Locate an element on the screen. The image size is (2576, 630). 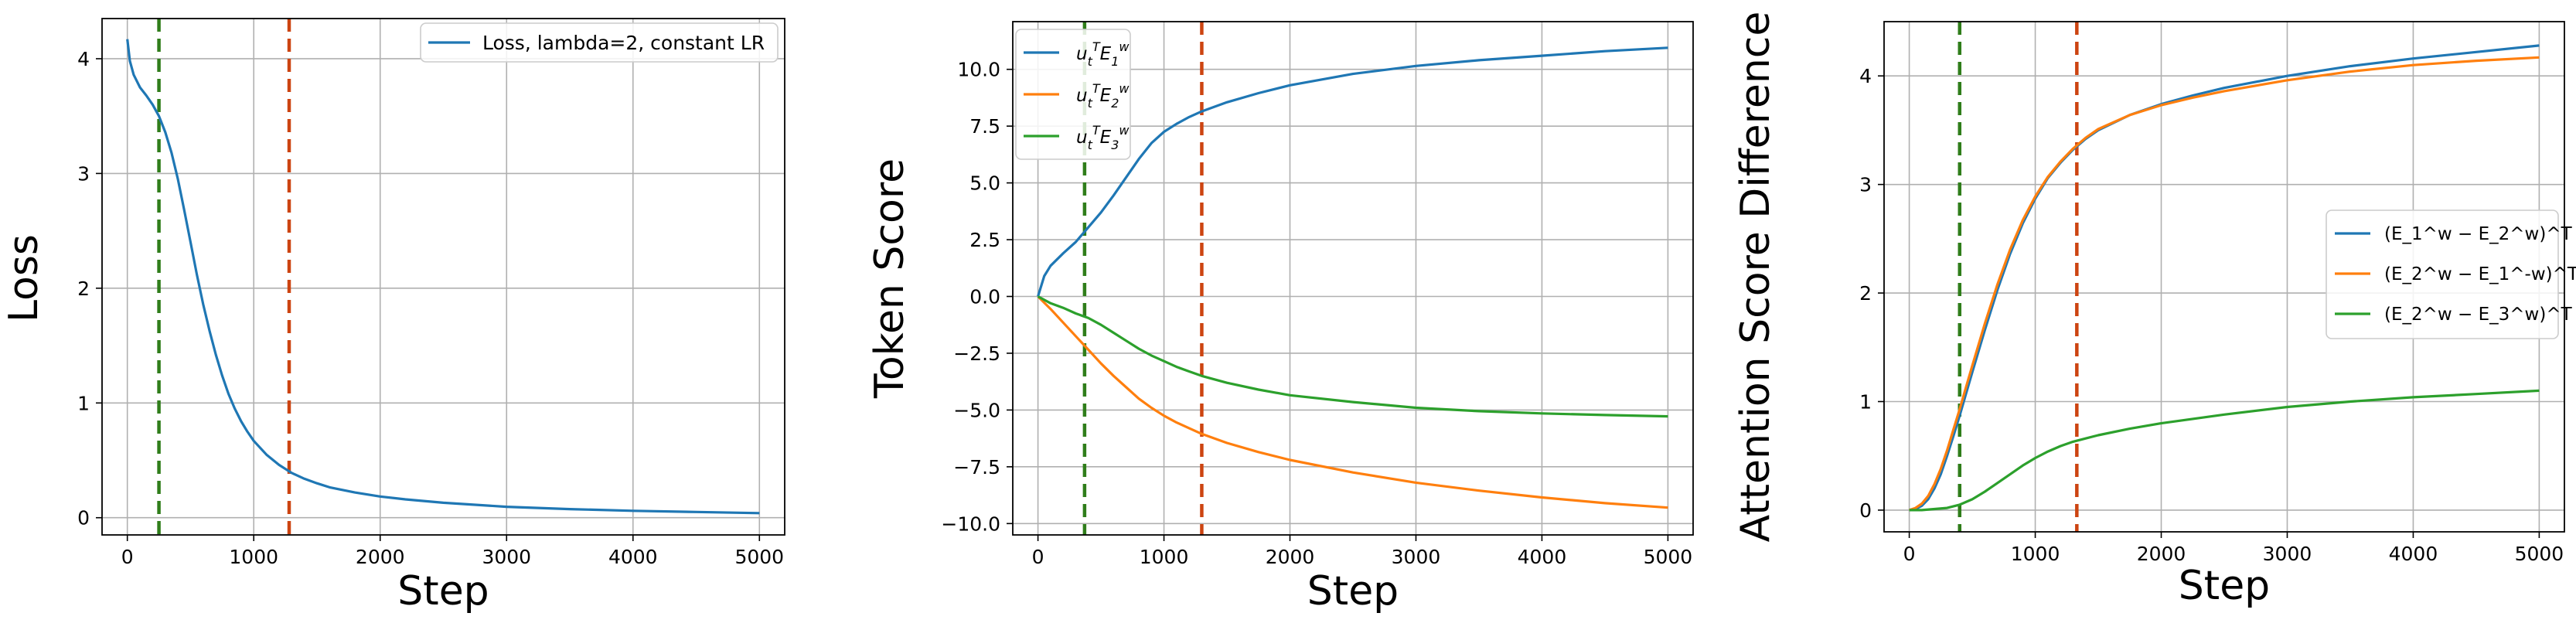
legend-label: utTE3w is located at coordinates (1103, 137).